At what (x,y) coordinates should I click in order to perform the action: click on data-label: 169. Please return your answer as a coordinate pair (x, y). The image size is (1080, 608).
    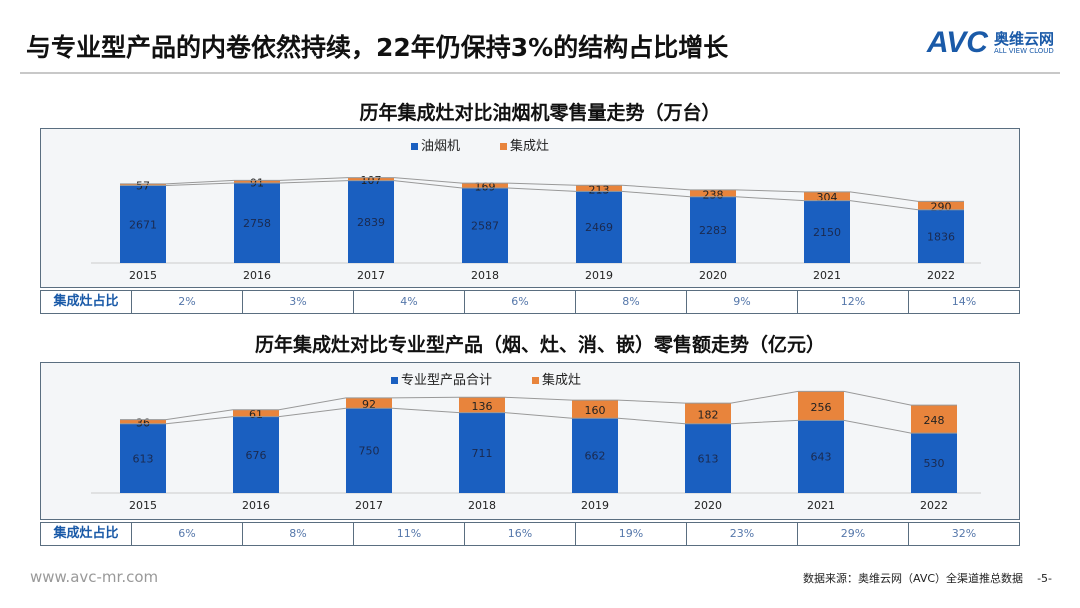
    Looking at the image, I should click on (485, 187).